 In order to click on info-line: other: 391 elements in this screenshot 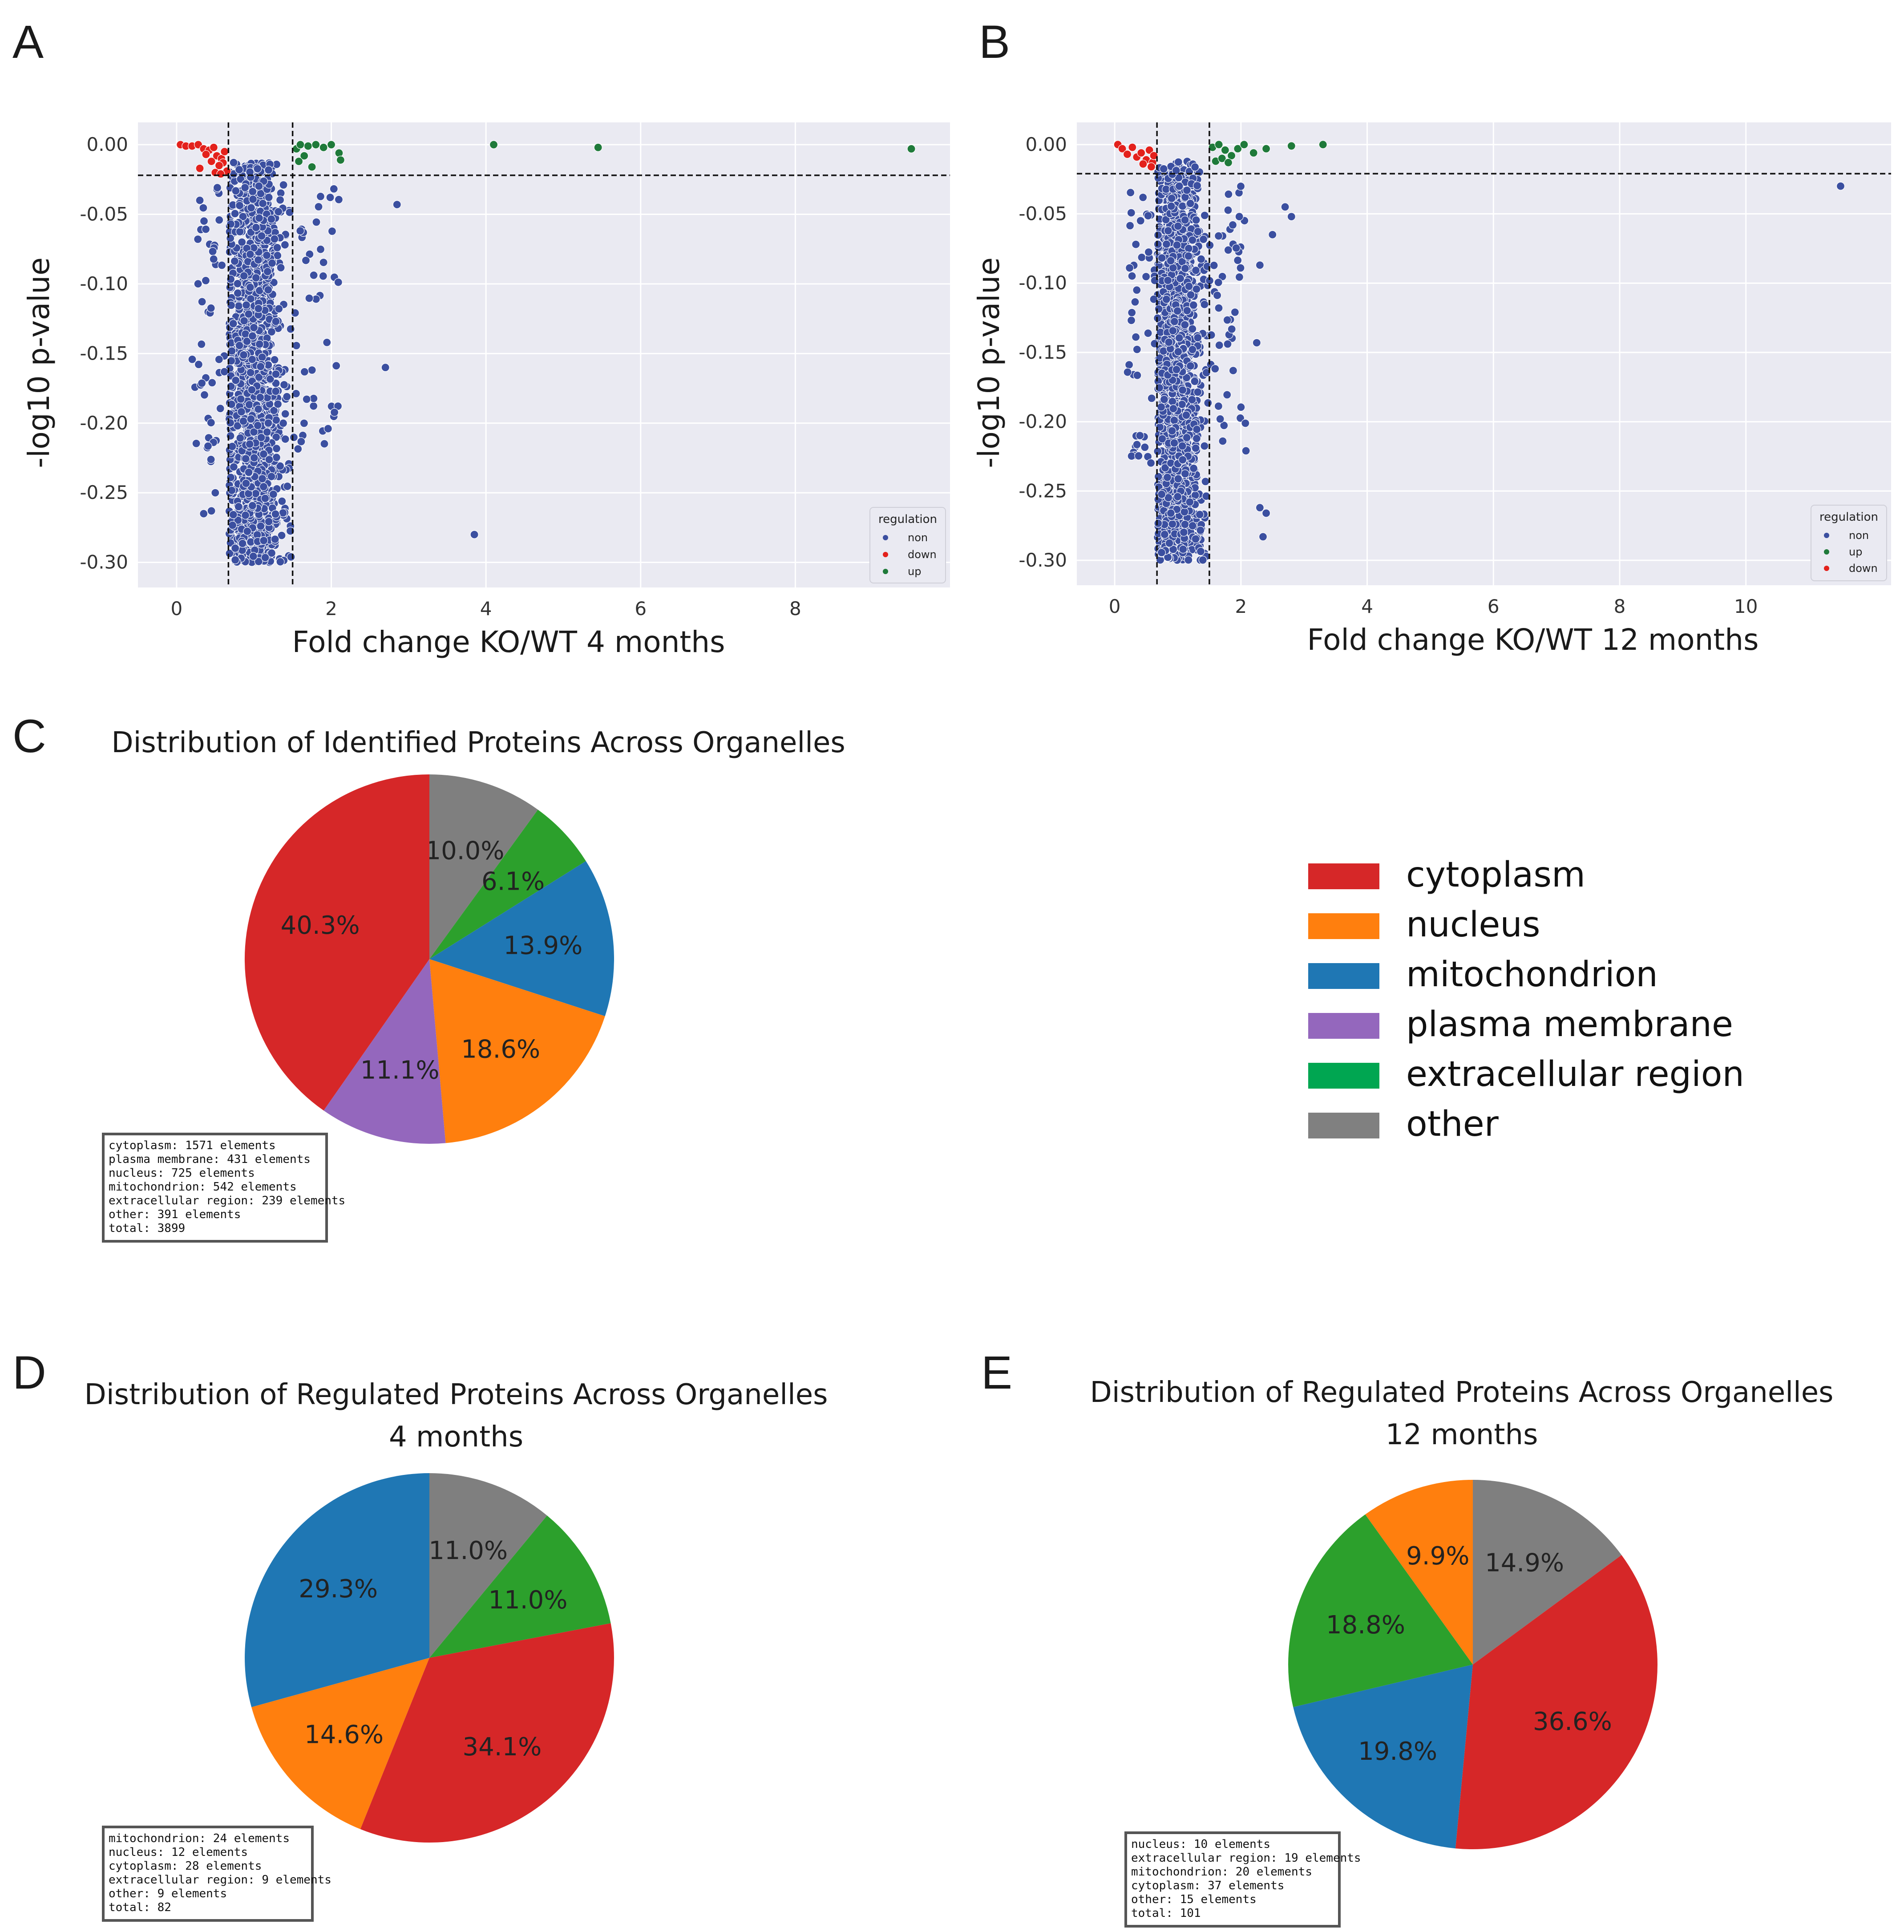, I will do `click(175, 1215)`.